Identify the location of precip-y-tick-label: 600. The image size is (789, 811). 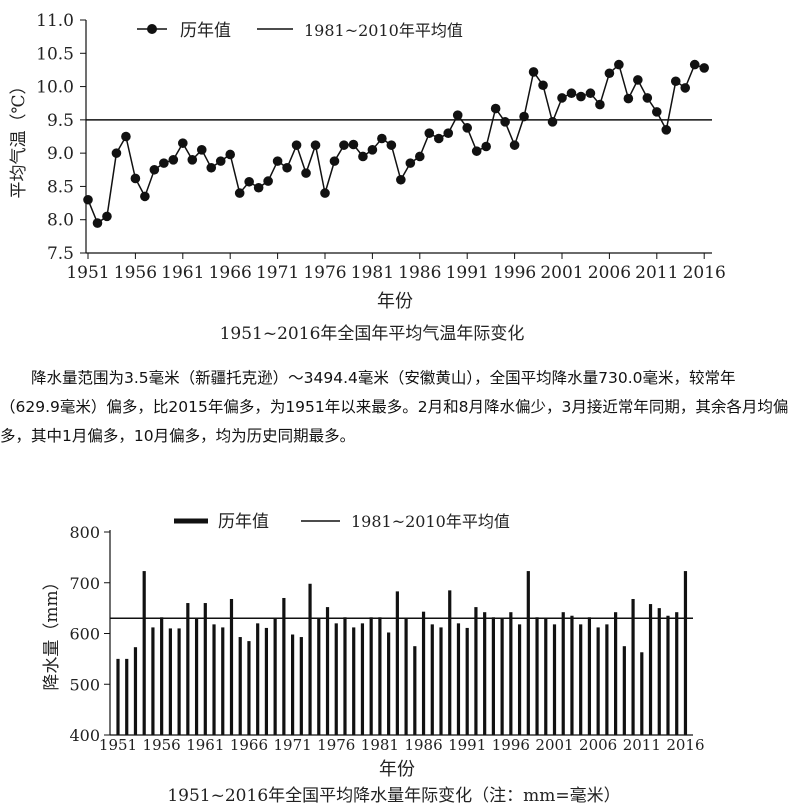
(84, 634).